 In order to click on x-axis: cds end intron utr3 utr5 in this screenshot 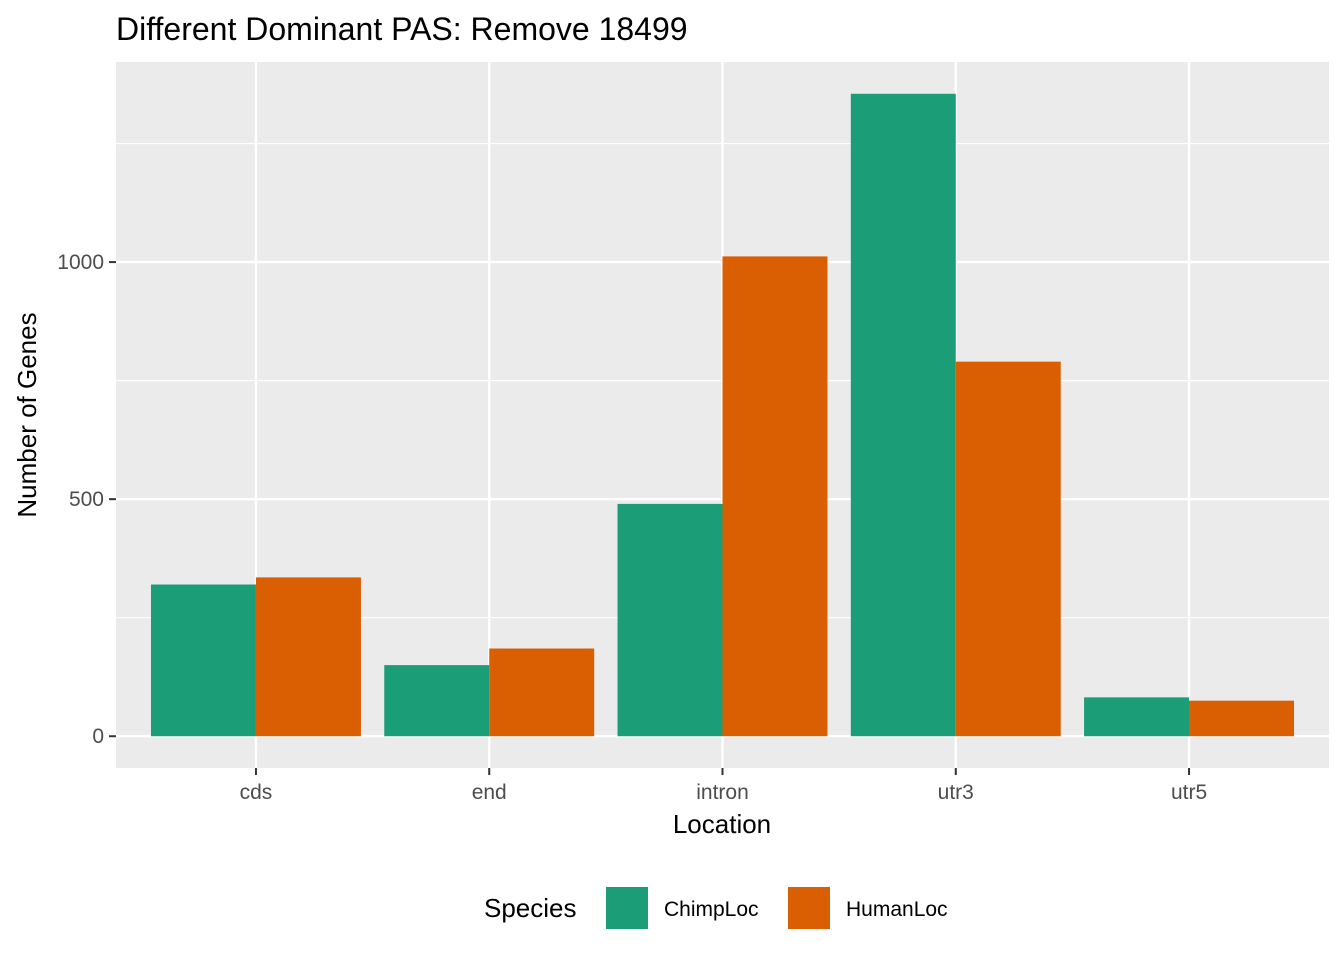, I will do `click(723, 786)`.